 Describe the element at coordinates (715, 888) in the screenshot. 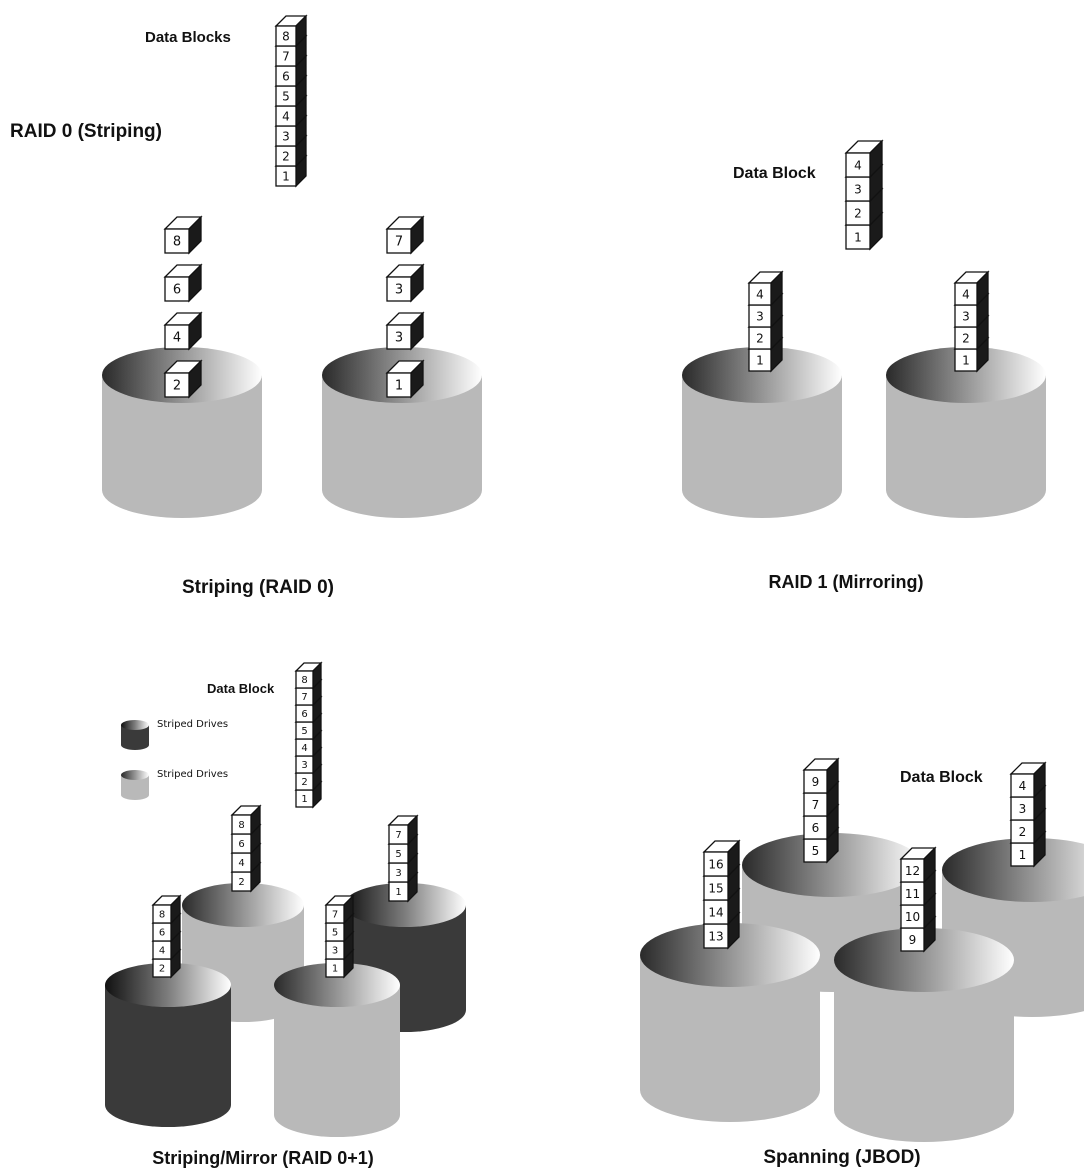

I see `block-label: 15` at that location.